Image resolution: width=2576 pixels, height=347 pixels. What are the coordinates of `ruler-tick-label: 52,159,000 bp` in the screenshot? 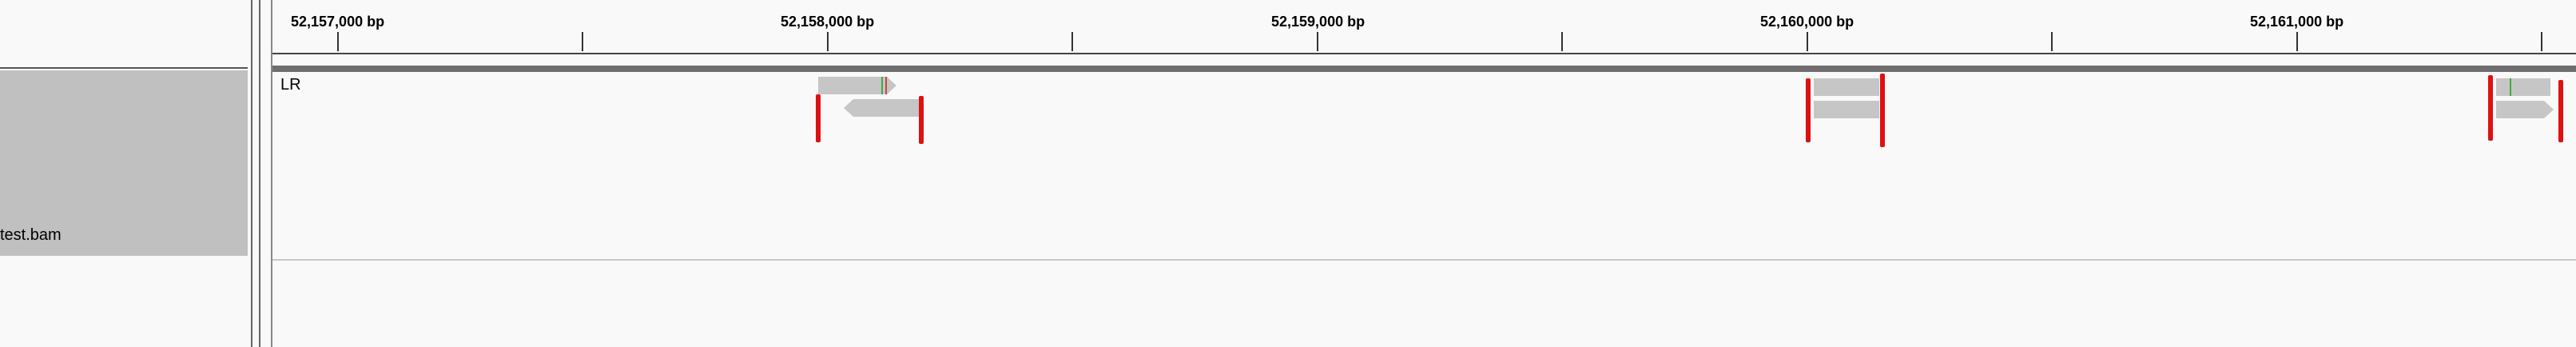 It's located at (1318, 22).